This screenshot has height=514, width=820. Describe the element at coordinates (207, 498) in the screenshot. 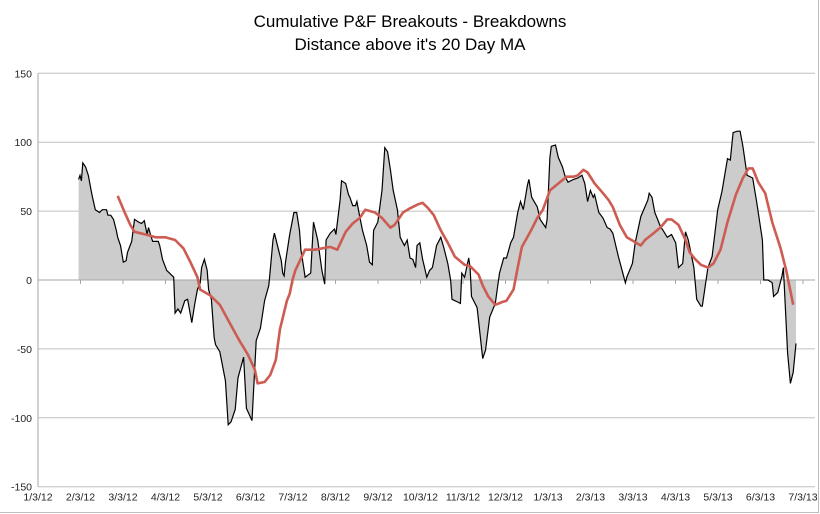

I see `x-tick-label: 5/3/12` at that location.